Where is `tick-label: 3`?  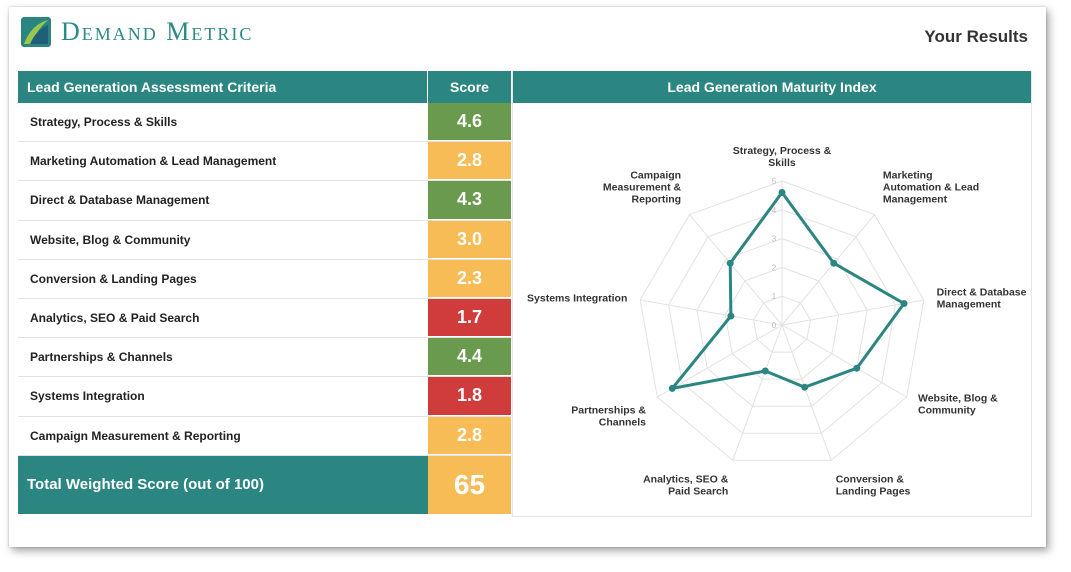 tick-label: 3 is located at coordinates (774, 239).